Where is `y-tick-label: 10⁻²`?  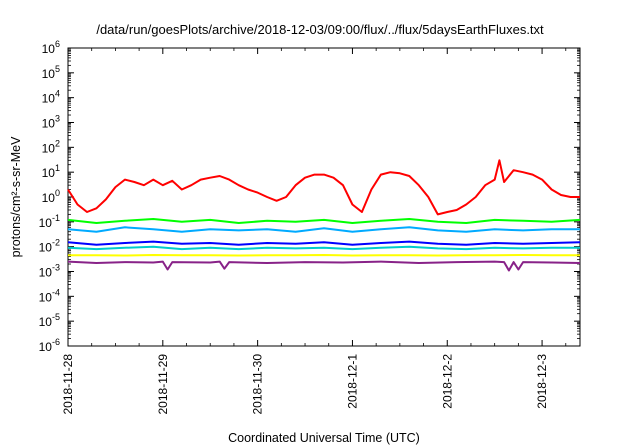
y-tick-label: 10⁻² is located at coordinates (49, 246).